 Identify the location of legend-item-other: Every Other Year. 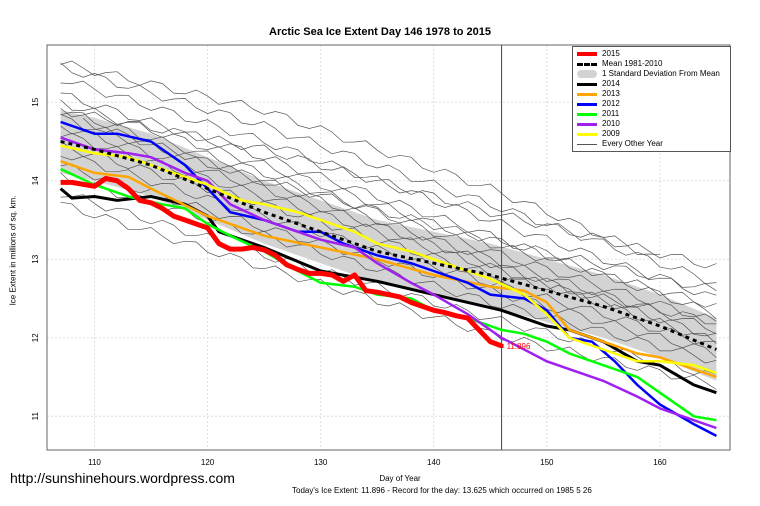
(653, 144).